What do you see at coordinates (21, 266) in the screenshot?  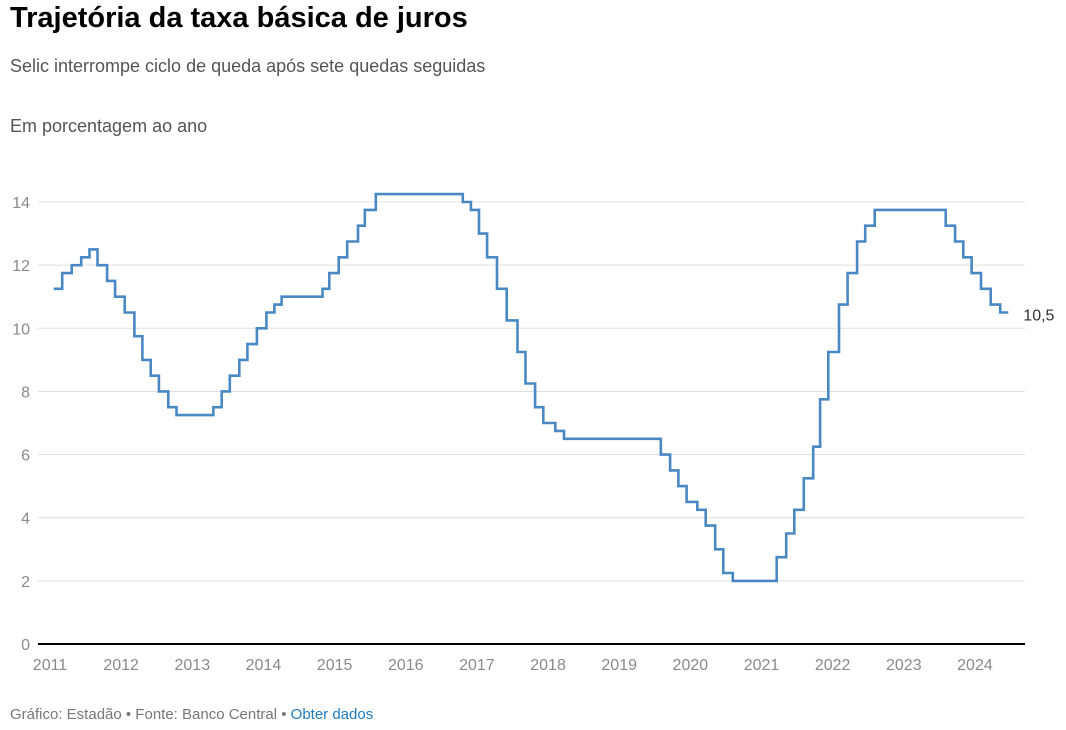 I see `y-tick-label: 12` at bounding box center [21, 266].